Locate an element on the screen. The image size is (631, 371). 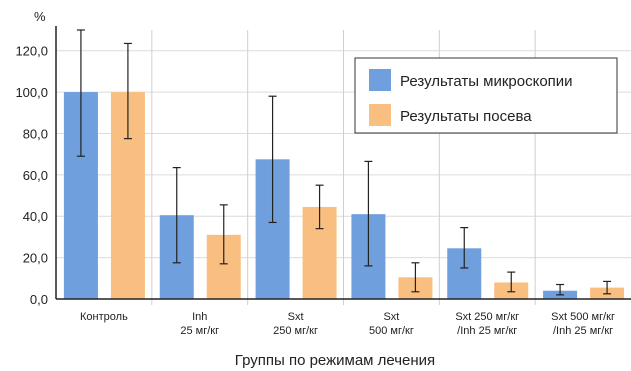
x-tick-label: Inh is located at coordinates (199, 317).